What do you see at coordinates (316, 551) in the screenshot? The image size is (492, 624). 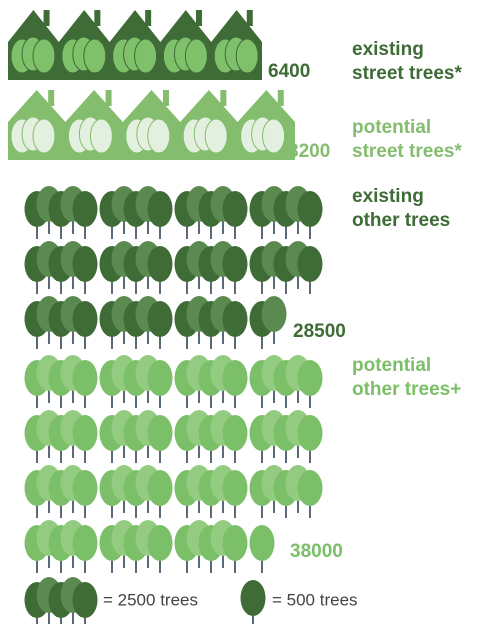 I see `value-label: 38000` at bounding box center [316, 551].